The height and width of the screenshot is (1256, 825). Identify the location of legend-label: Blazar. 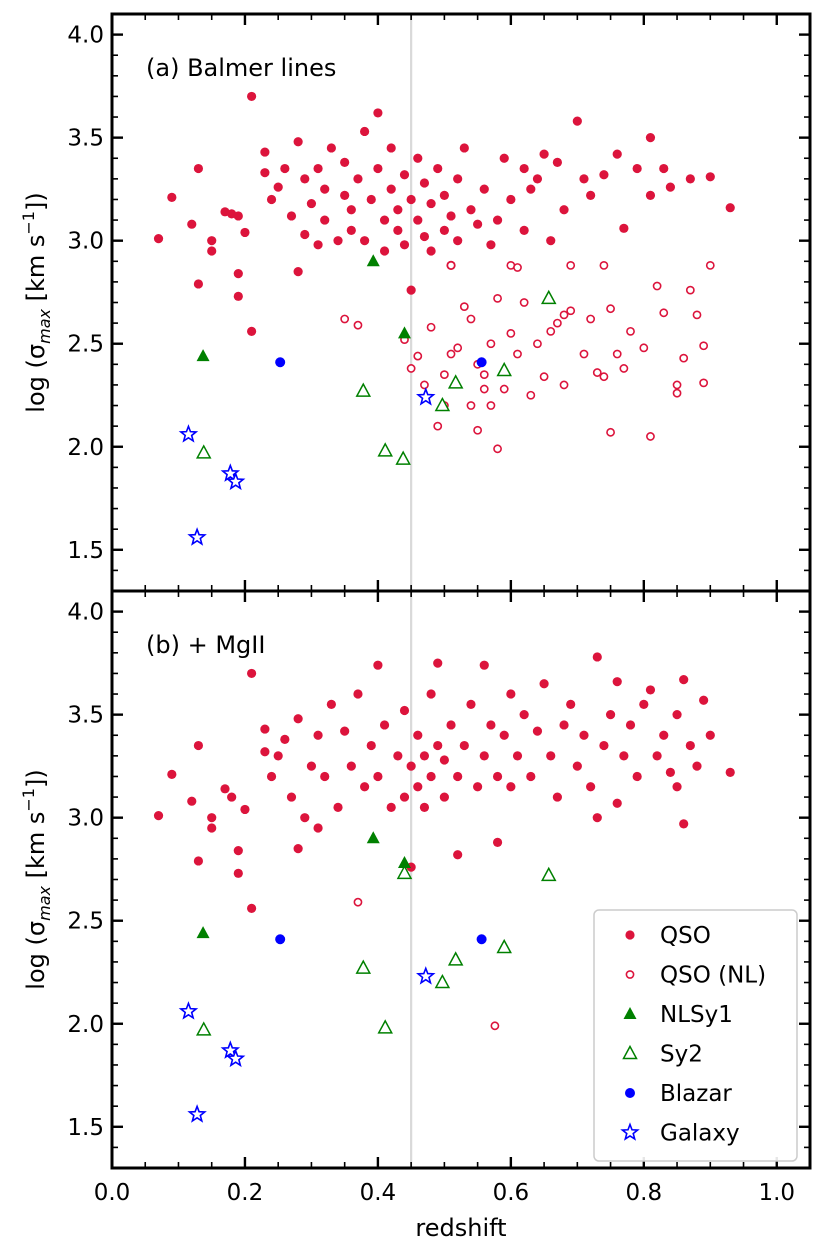
(696, 1094).